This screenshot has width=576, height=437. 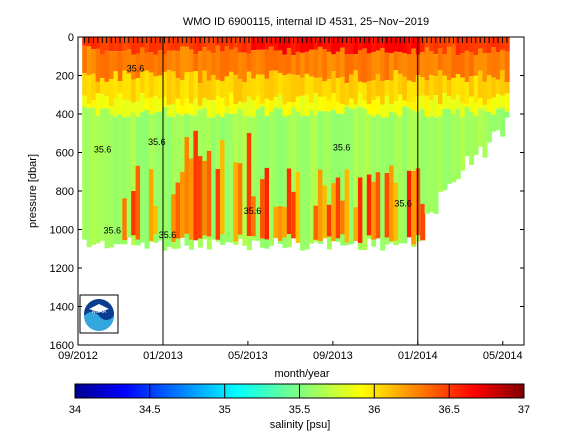 I want to click on colorbar-tick-label: 35, so click(x=225, y=410).